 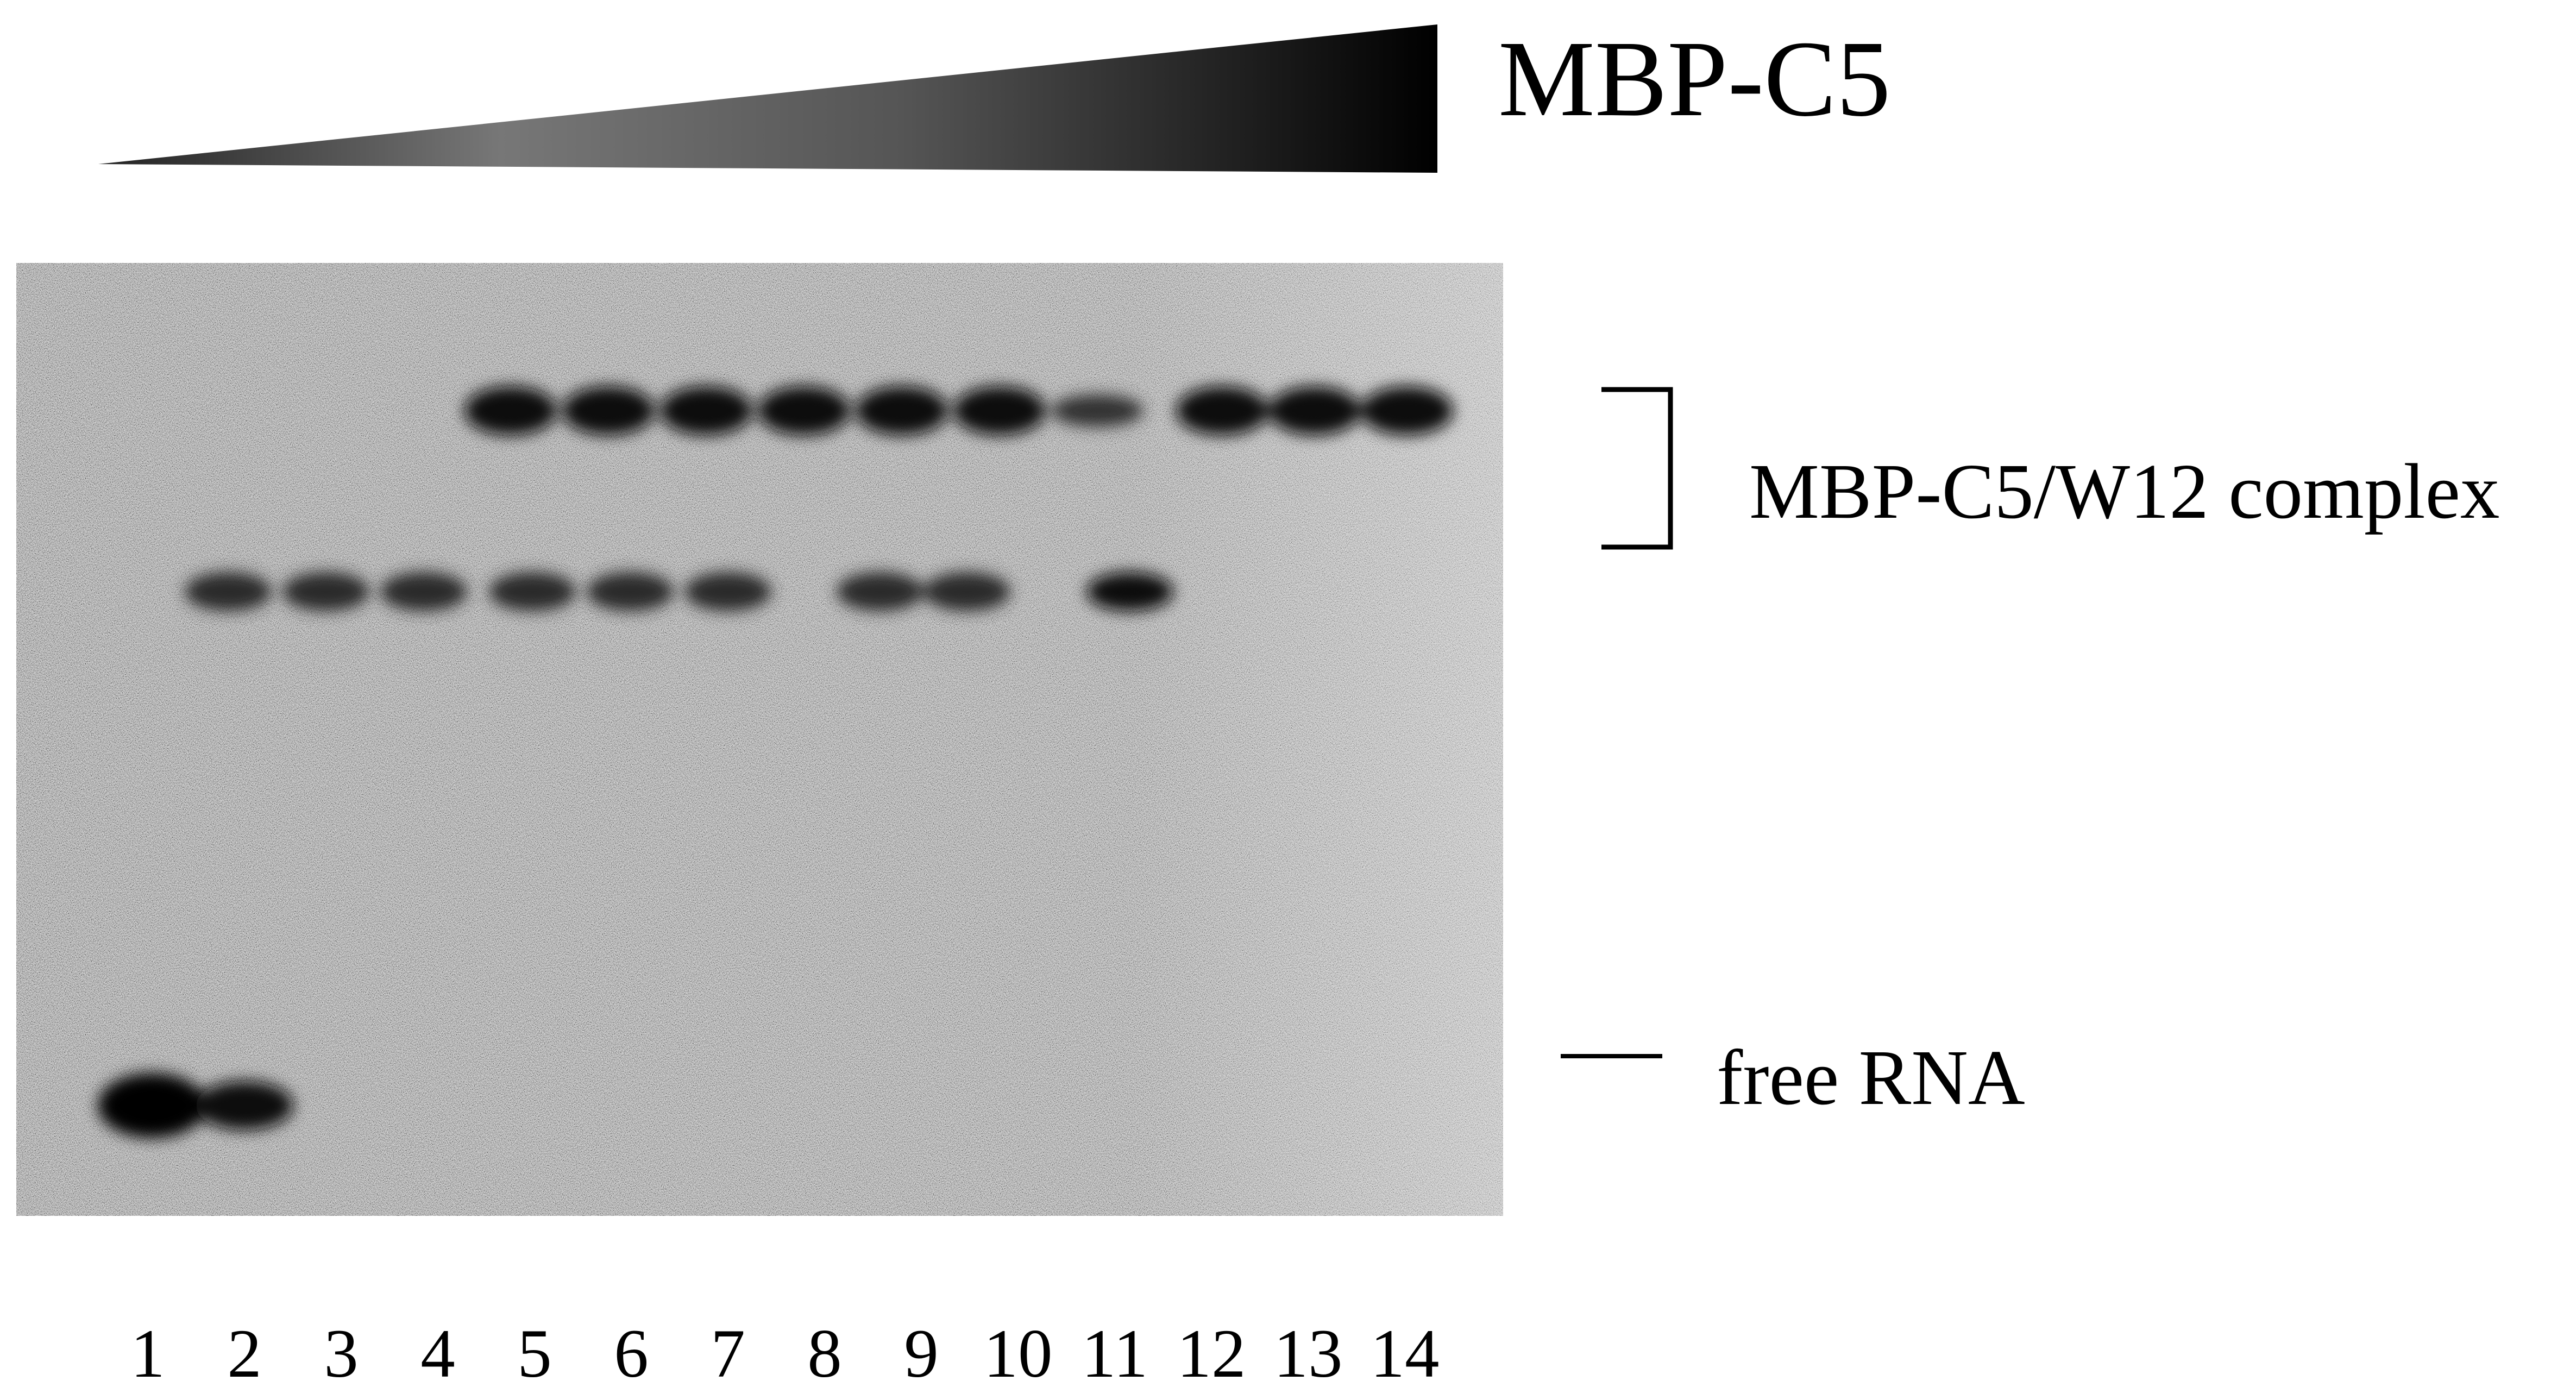 What do you see at coordinates (341, 1351) in the screenshot?
I see `lane-number: 3` at bounding box center [341, 1351].